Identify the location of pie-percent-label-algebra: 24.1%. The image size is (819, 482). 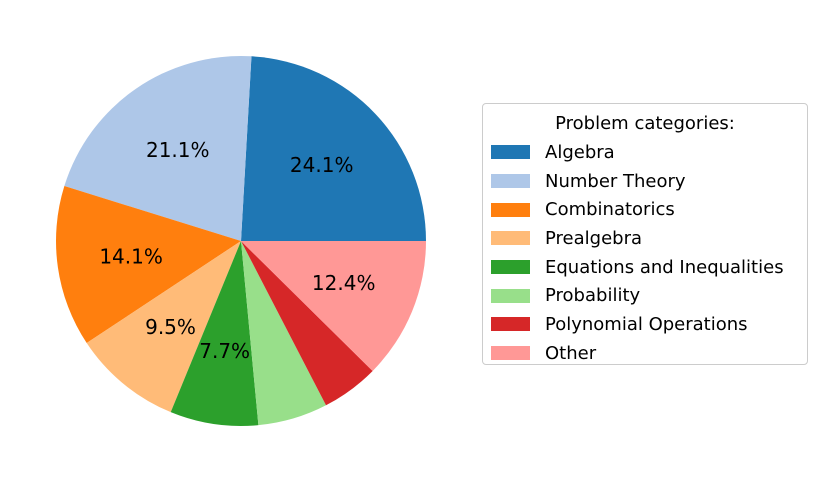
(322, 165).